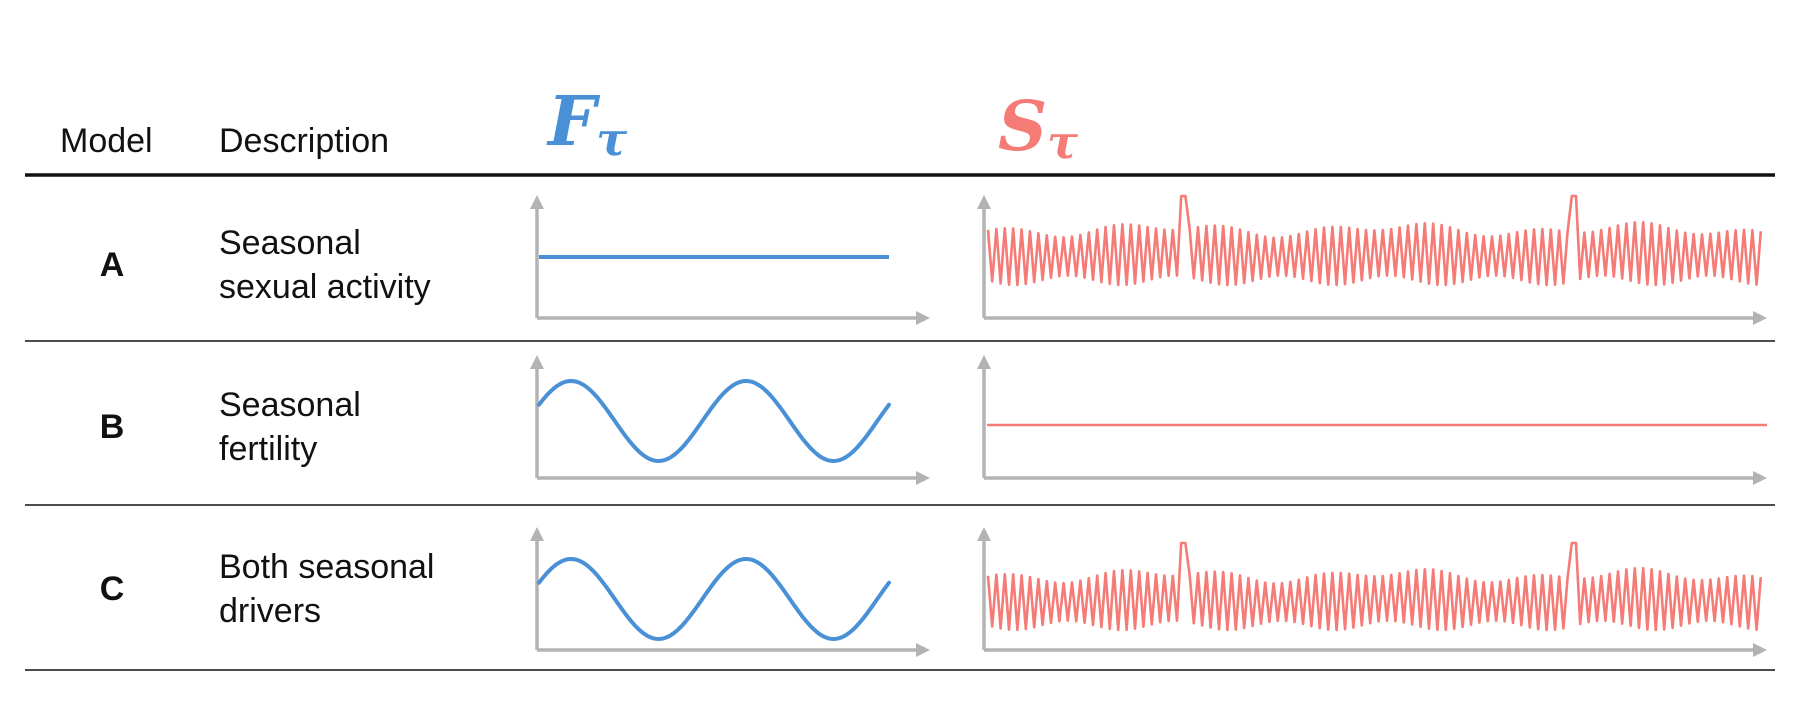 This screenshot has height=713, width=1800. I want to click on row-a-sexual-activity-axes-x-arrowhead, so click(1760, 318).